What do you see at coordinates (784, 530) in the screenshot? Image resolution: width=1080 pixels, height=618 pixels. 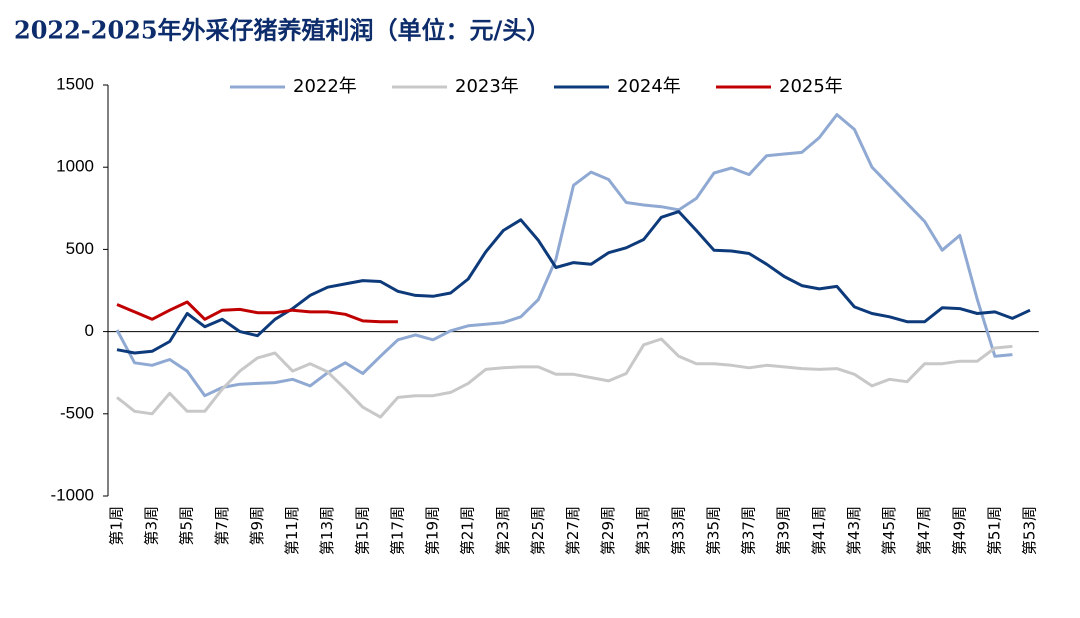 I see `x-tick-label: 第39周` at bounding box center [784, 530].